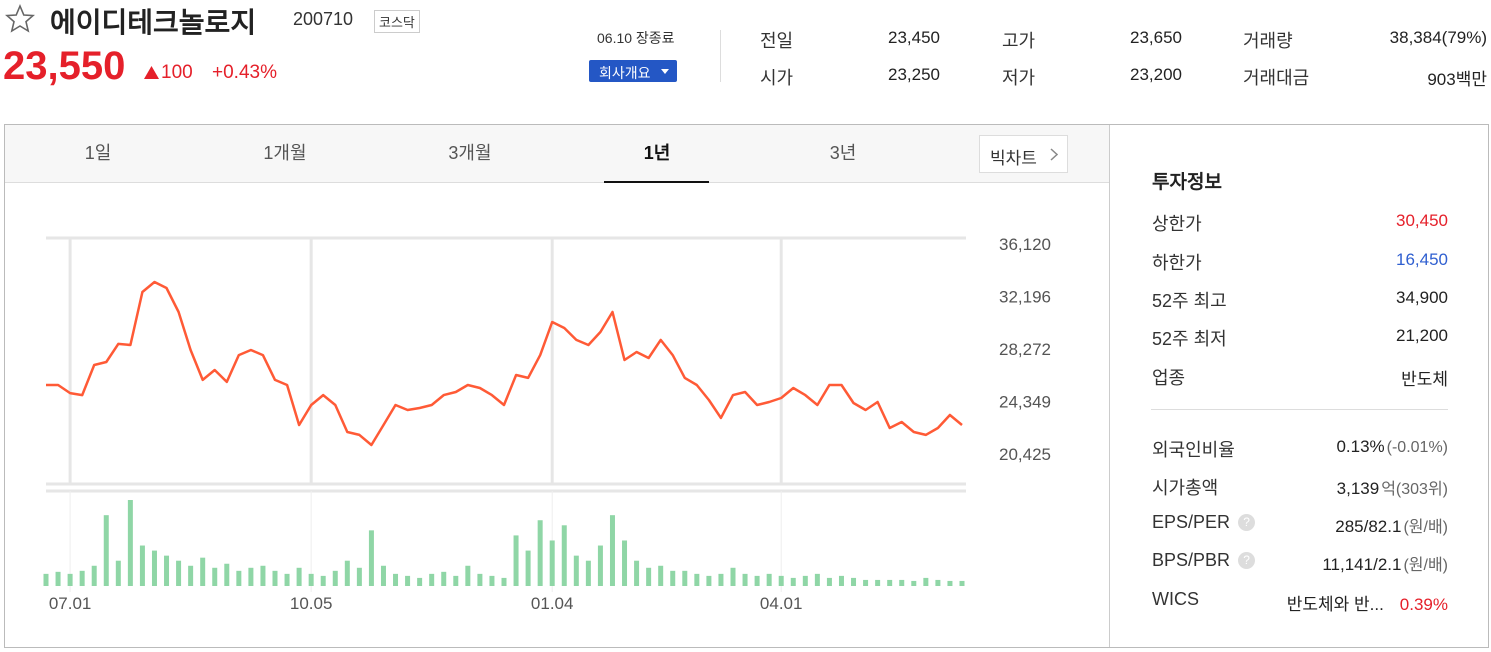 This screenshot has width=1491, height=652. I want to click on x-tick-label: 04.01, so click(781, 603).